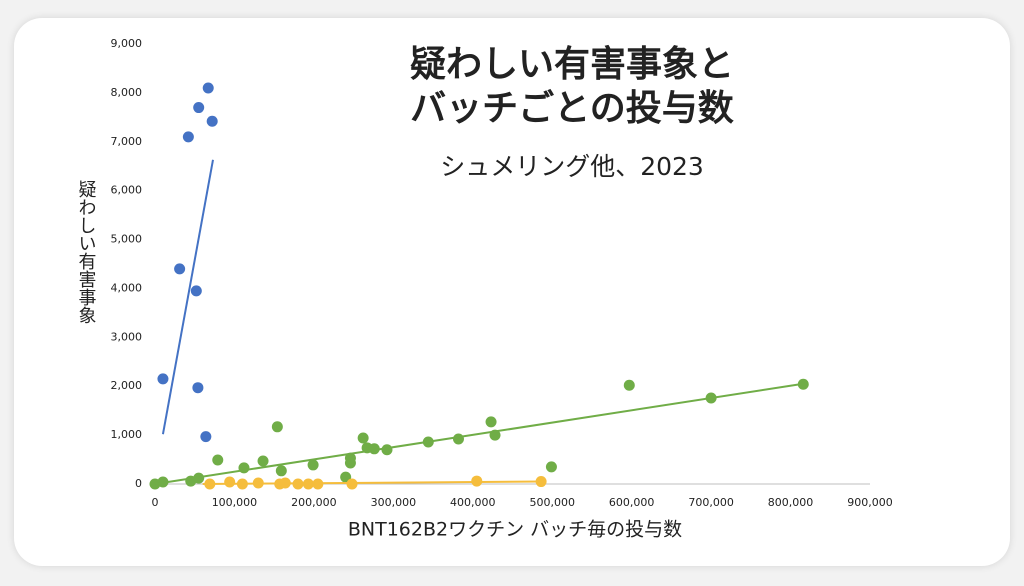  What do you see at coordinates (127, 434) in the screenshot?
I see `y-tick-label: 1,000` at bounding box center [127, 434].